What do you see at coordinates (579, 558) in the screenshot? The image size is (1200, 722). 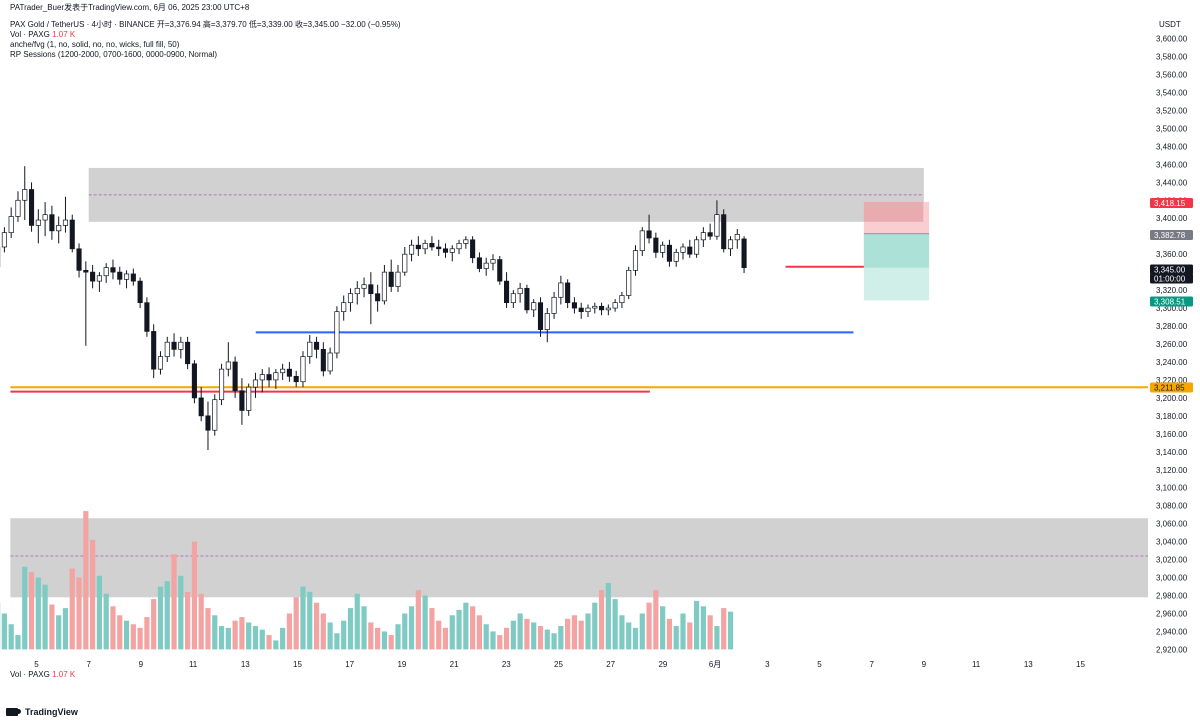 I see `volume-zone` at bounding box center [579, 558].